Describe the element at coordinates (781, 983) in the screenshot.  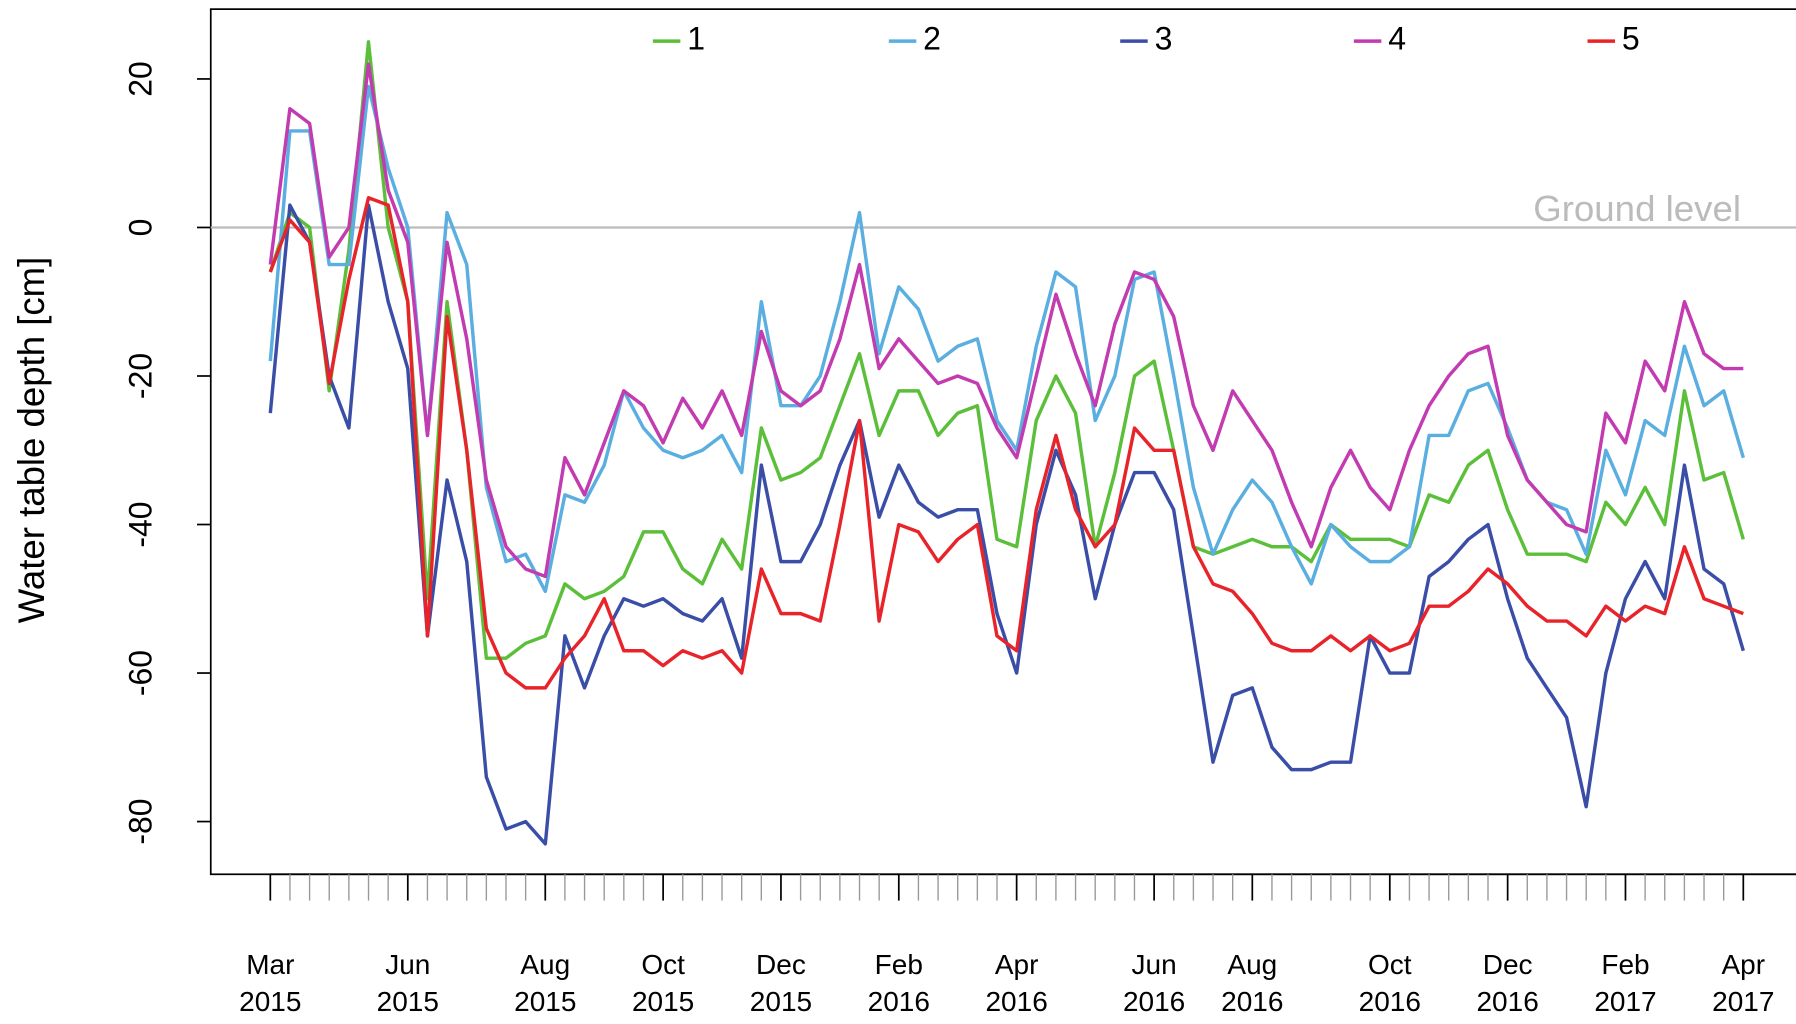
I see `x-tick-label: Dec 2015` at that location.